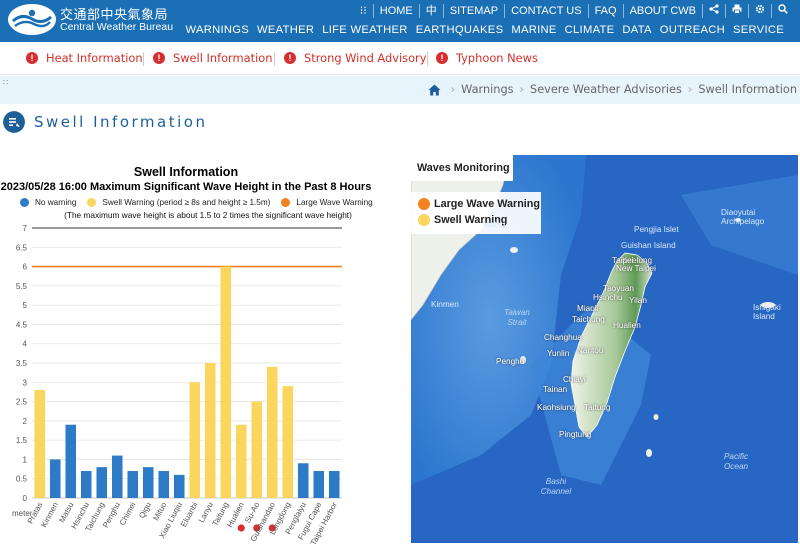 This screenshot has height=545, width=800. Describe the element at coordinates (759, 11) in the screenshot. I see `settings-gear-icon` at that location.